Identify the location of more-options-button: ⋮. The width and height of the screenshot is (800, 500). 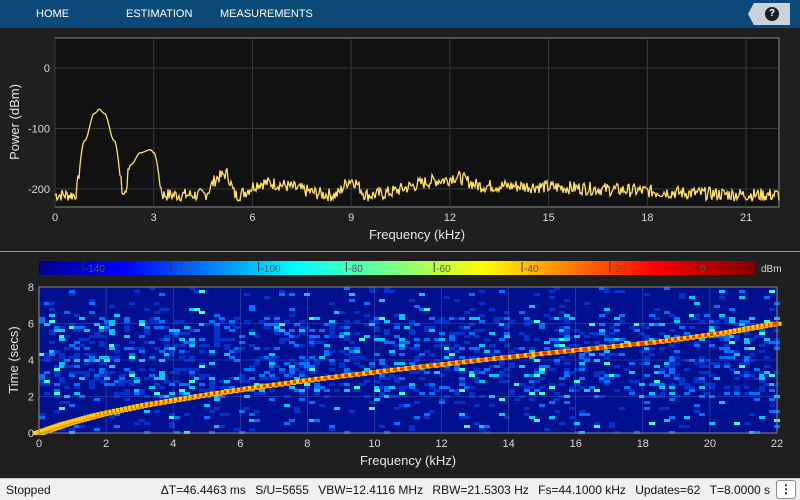
(786, 489).